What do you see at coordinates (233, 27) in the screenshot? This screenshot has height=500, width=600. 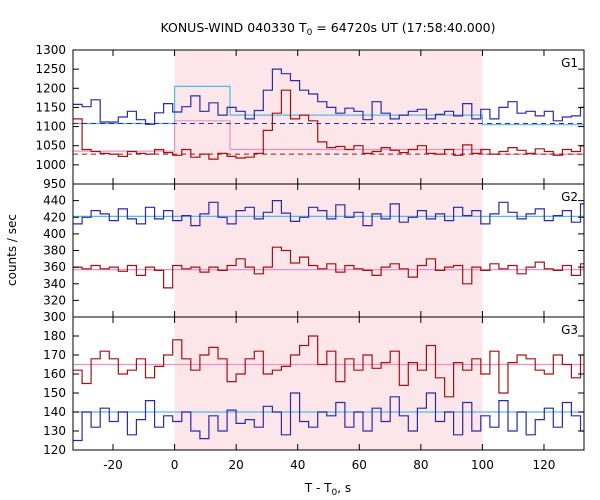 I see `chart-title-main: KONUS-WIND 040330 T` at bounding box center [233, 27].